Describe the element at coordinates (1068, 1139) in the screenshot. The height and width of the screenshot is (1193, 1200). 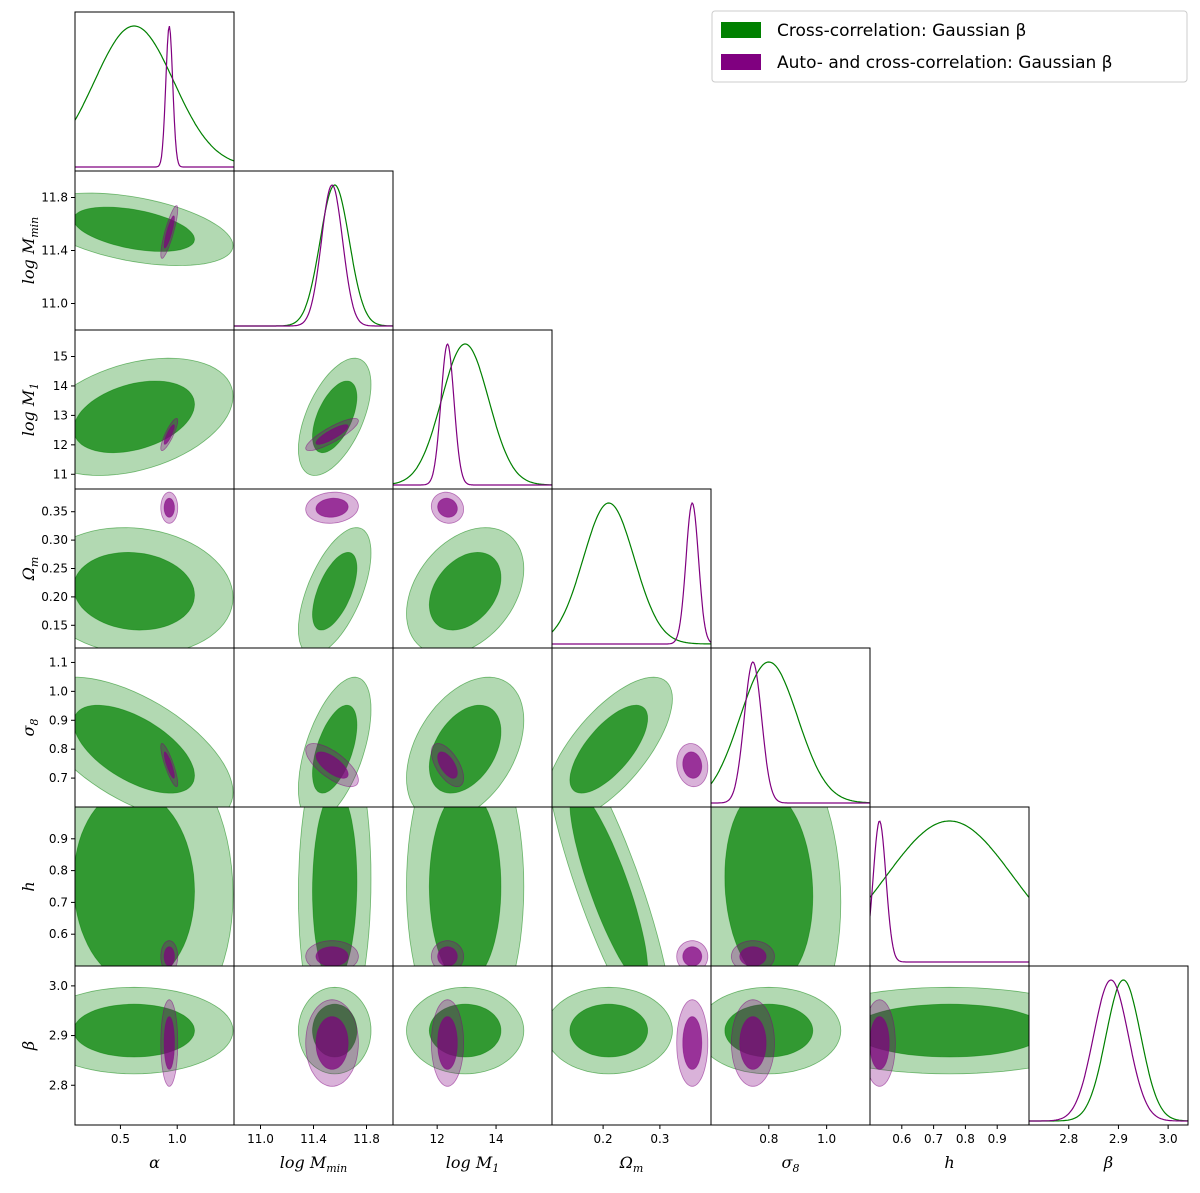
I see `x-tick-label: 2.8` at that location.